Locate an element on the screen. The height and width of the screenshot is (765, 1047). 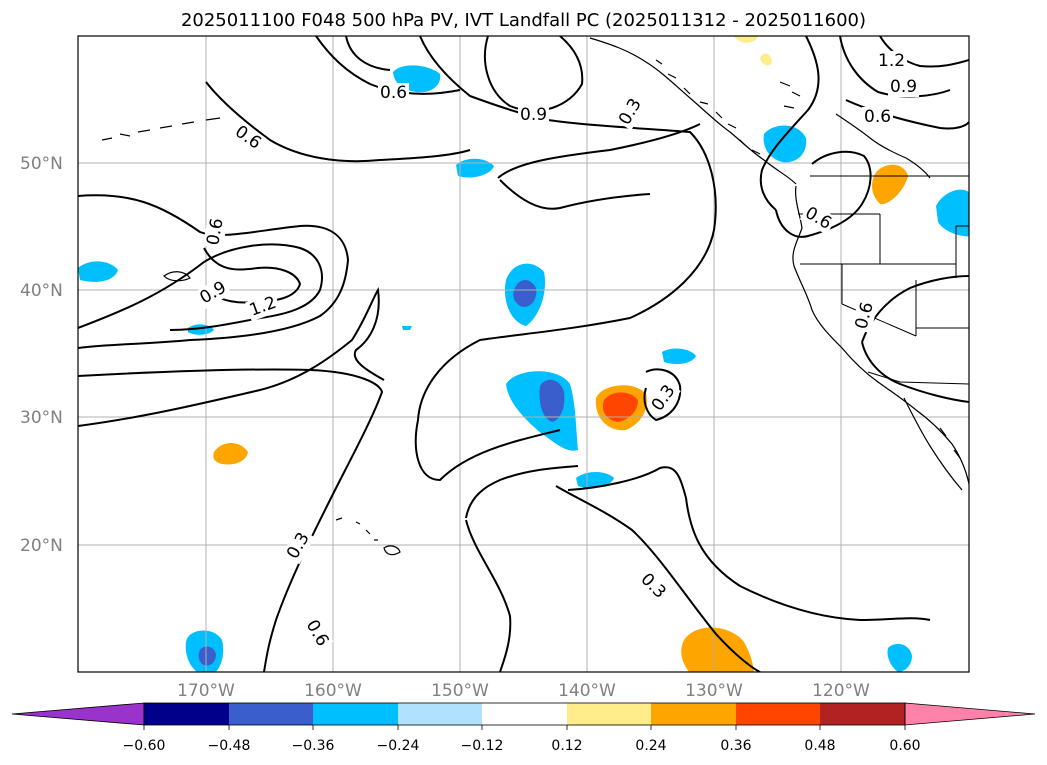
pv-patch-positive-core is located at coordinates (620, 407).